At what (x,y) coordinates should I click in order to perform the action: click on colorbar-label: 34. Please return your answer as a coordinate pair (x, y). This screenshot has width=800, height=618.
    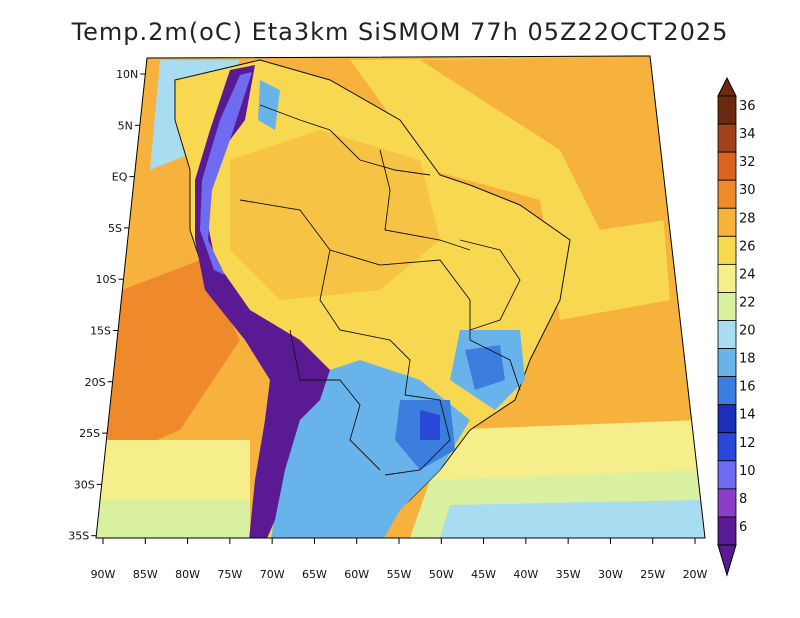
    Looking at the image, I should click on (747, 134).